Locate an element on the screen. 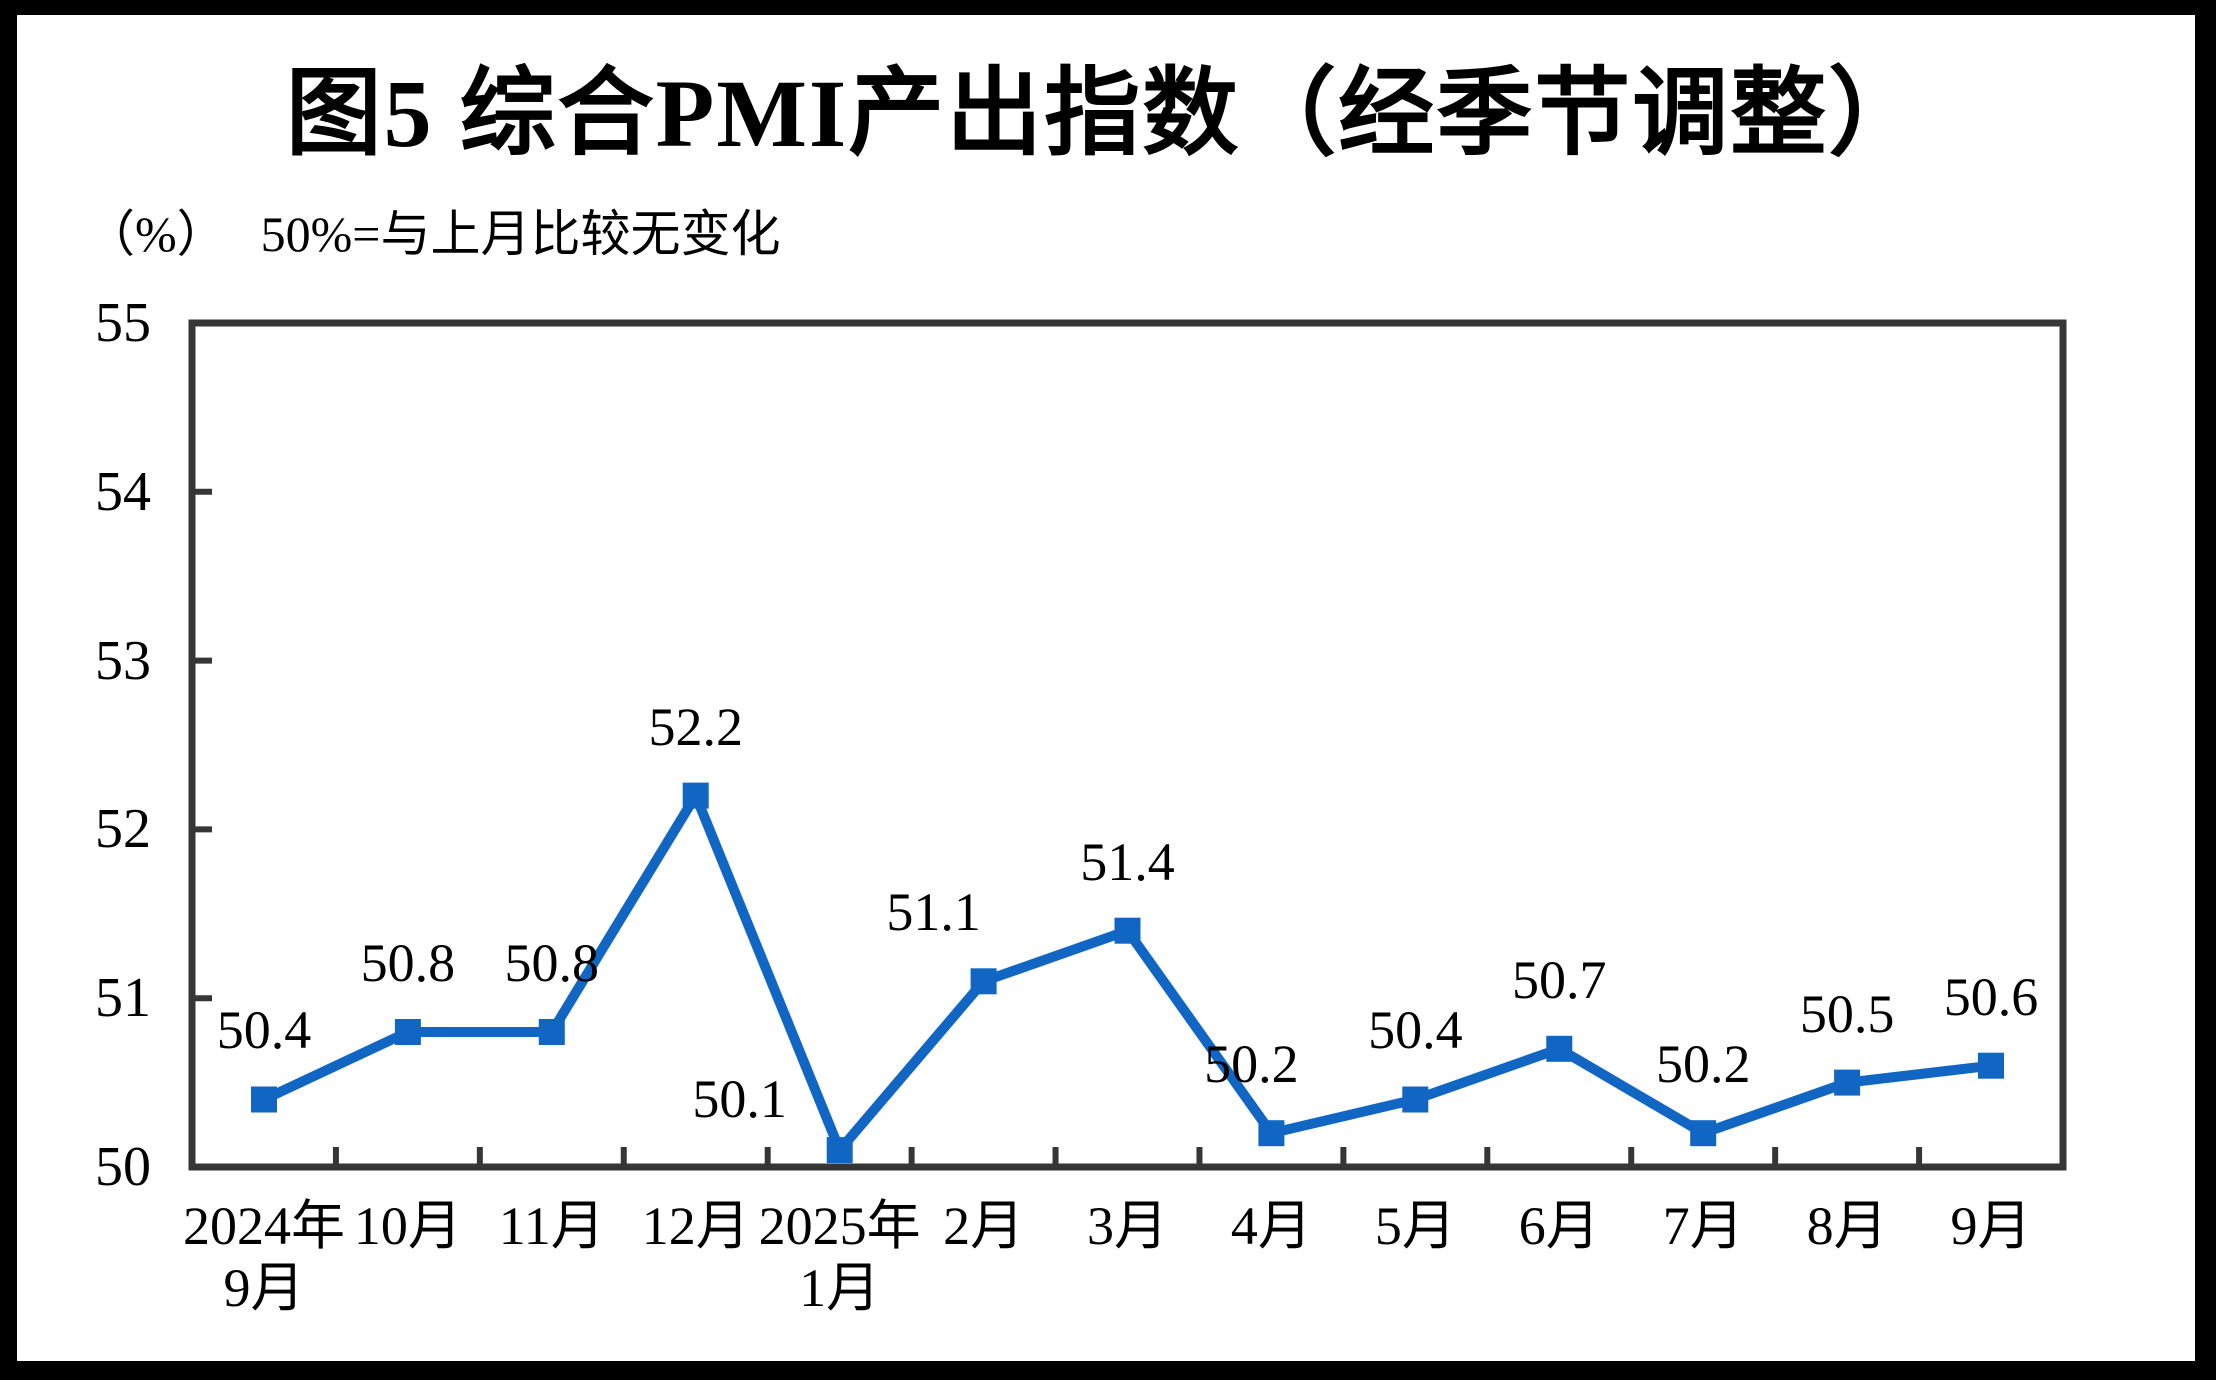 The image size is (2216, 1380). x-axis-label: 5月 is located at coordinates (1415, 1226).